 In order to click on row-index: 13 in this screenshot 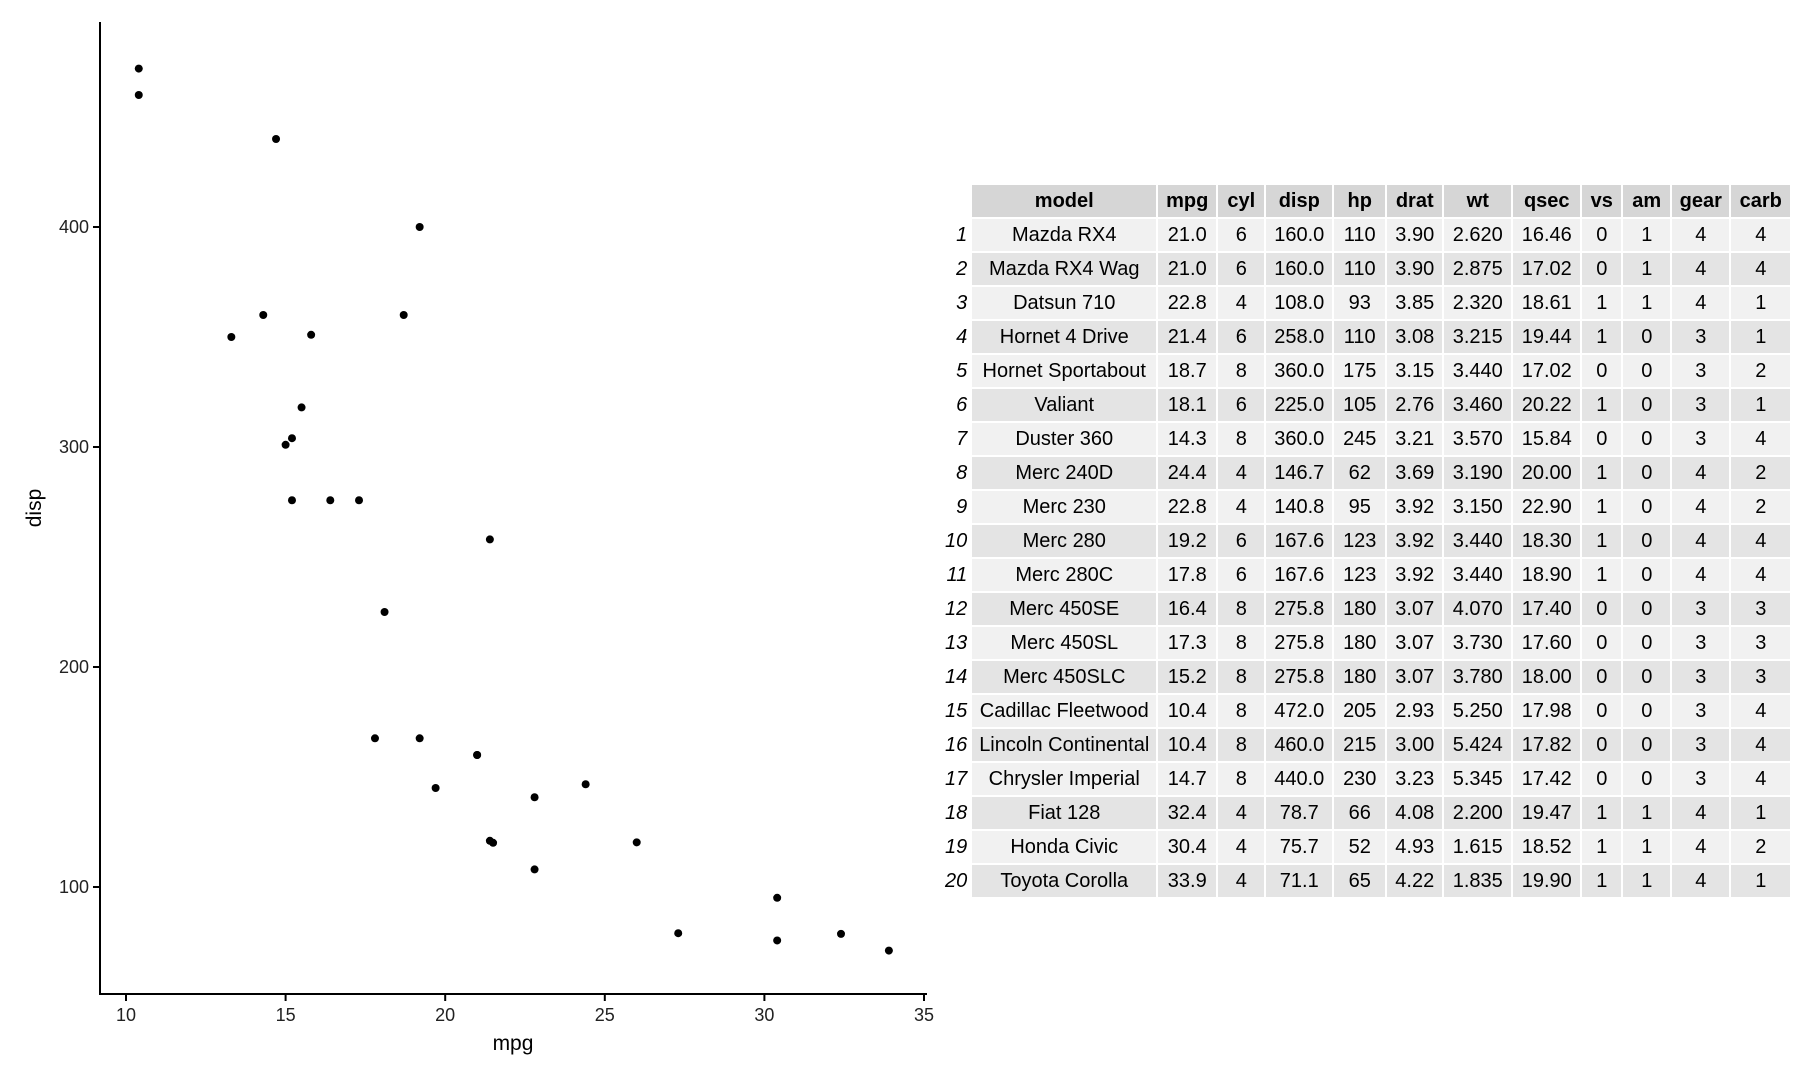, I will do `click(959, 644)`.